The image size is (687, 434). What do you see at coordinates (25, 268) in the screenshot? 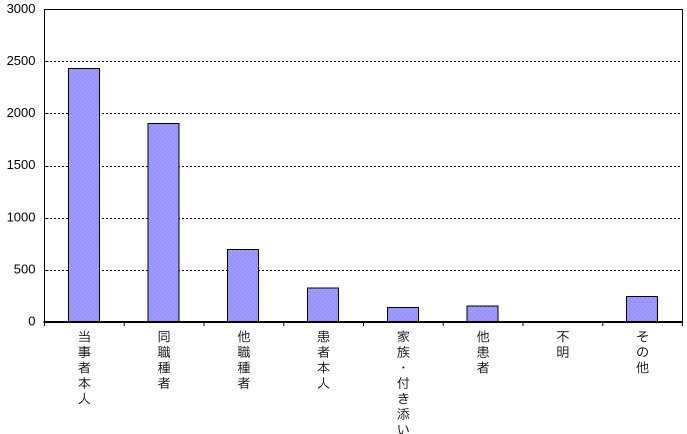
I see `svg-text: 500` at bounding box center [25, 268].